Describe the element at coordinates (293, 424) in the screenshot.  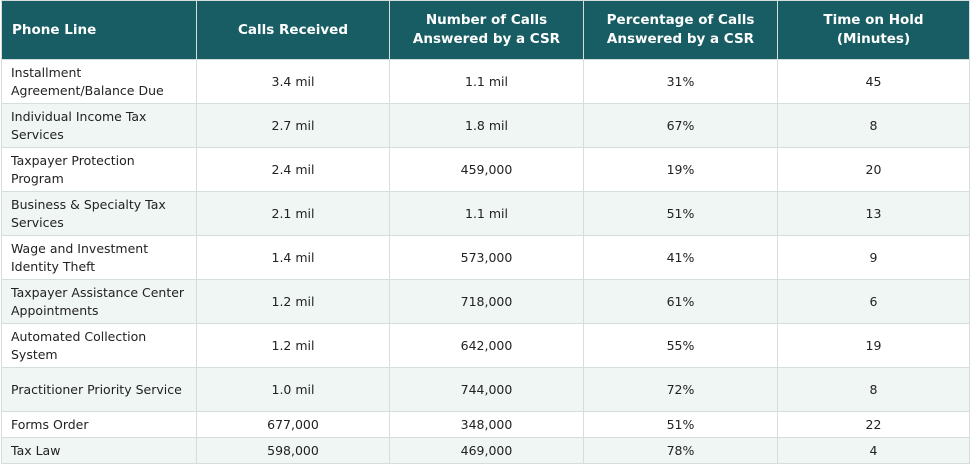
I see `value-cell: 677,000` at that location.